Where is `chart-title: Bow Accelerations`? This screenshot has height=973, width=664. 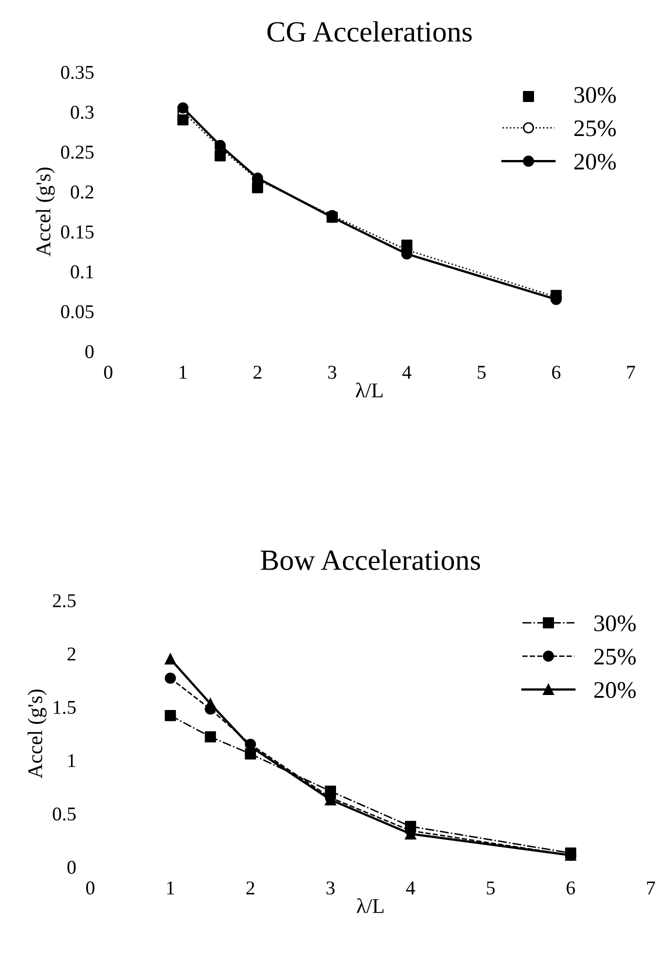
chart-title: Bow Accelerations is located at coordinates (370, 560).